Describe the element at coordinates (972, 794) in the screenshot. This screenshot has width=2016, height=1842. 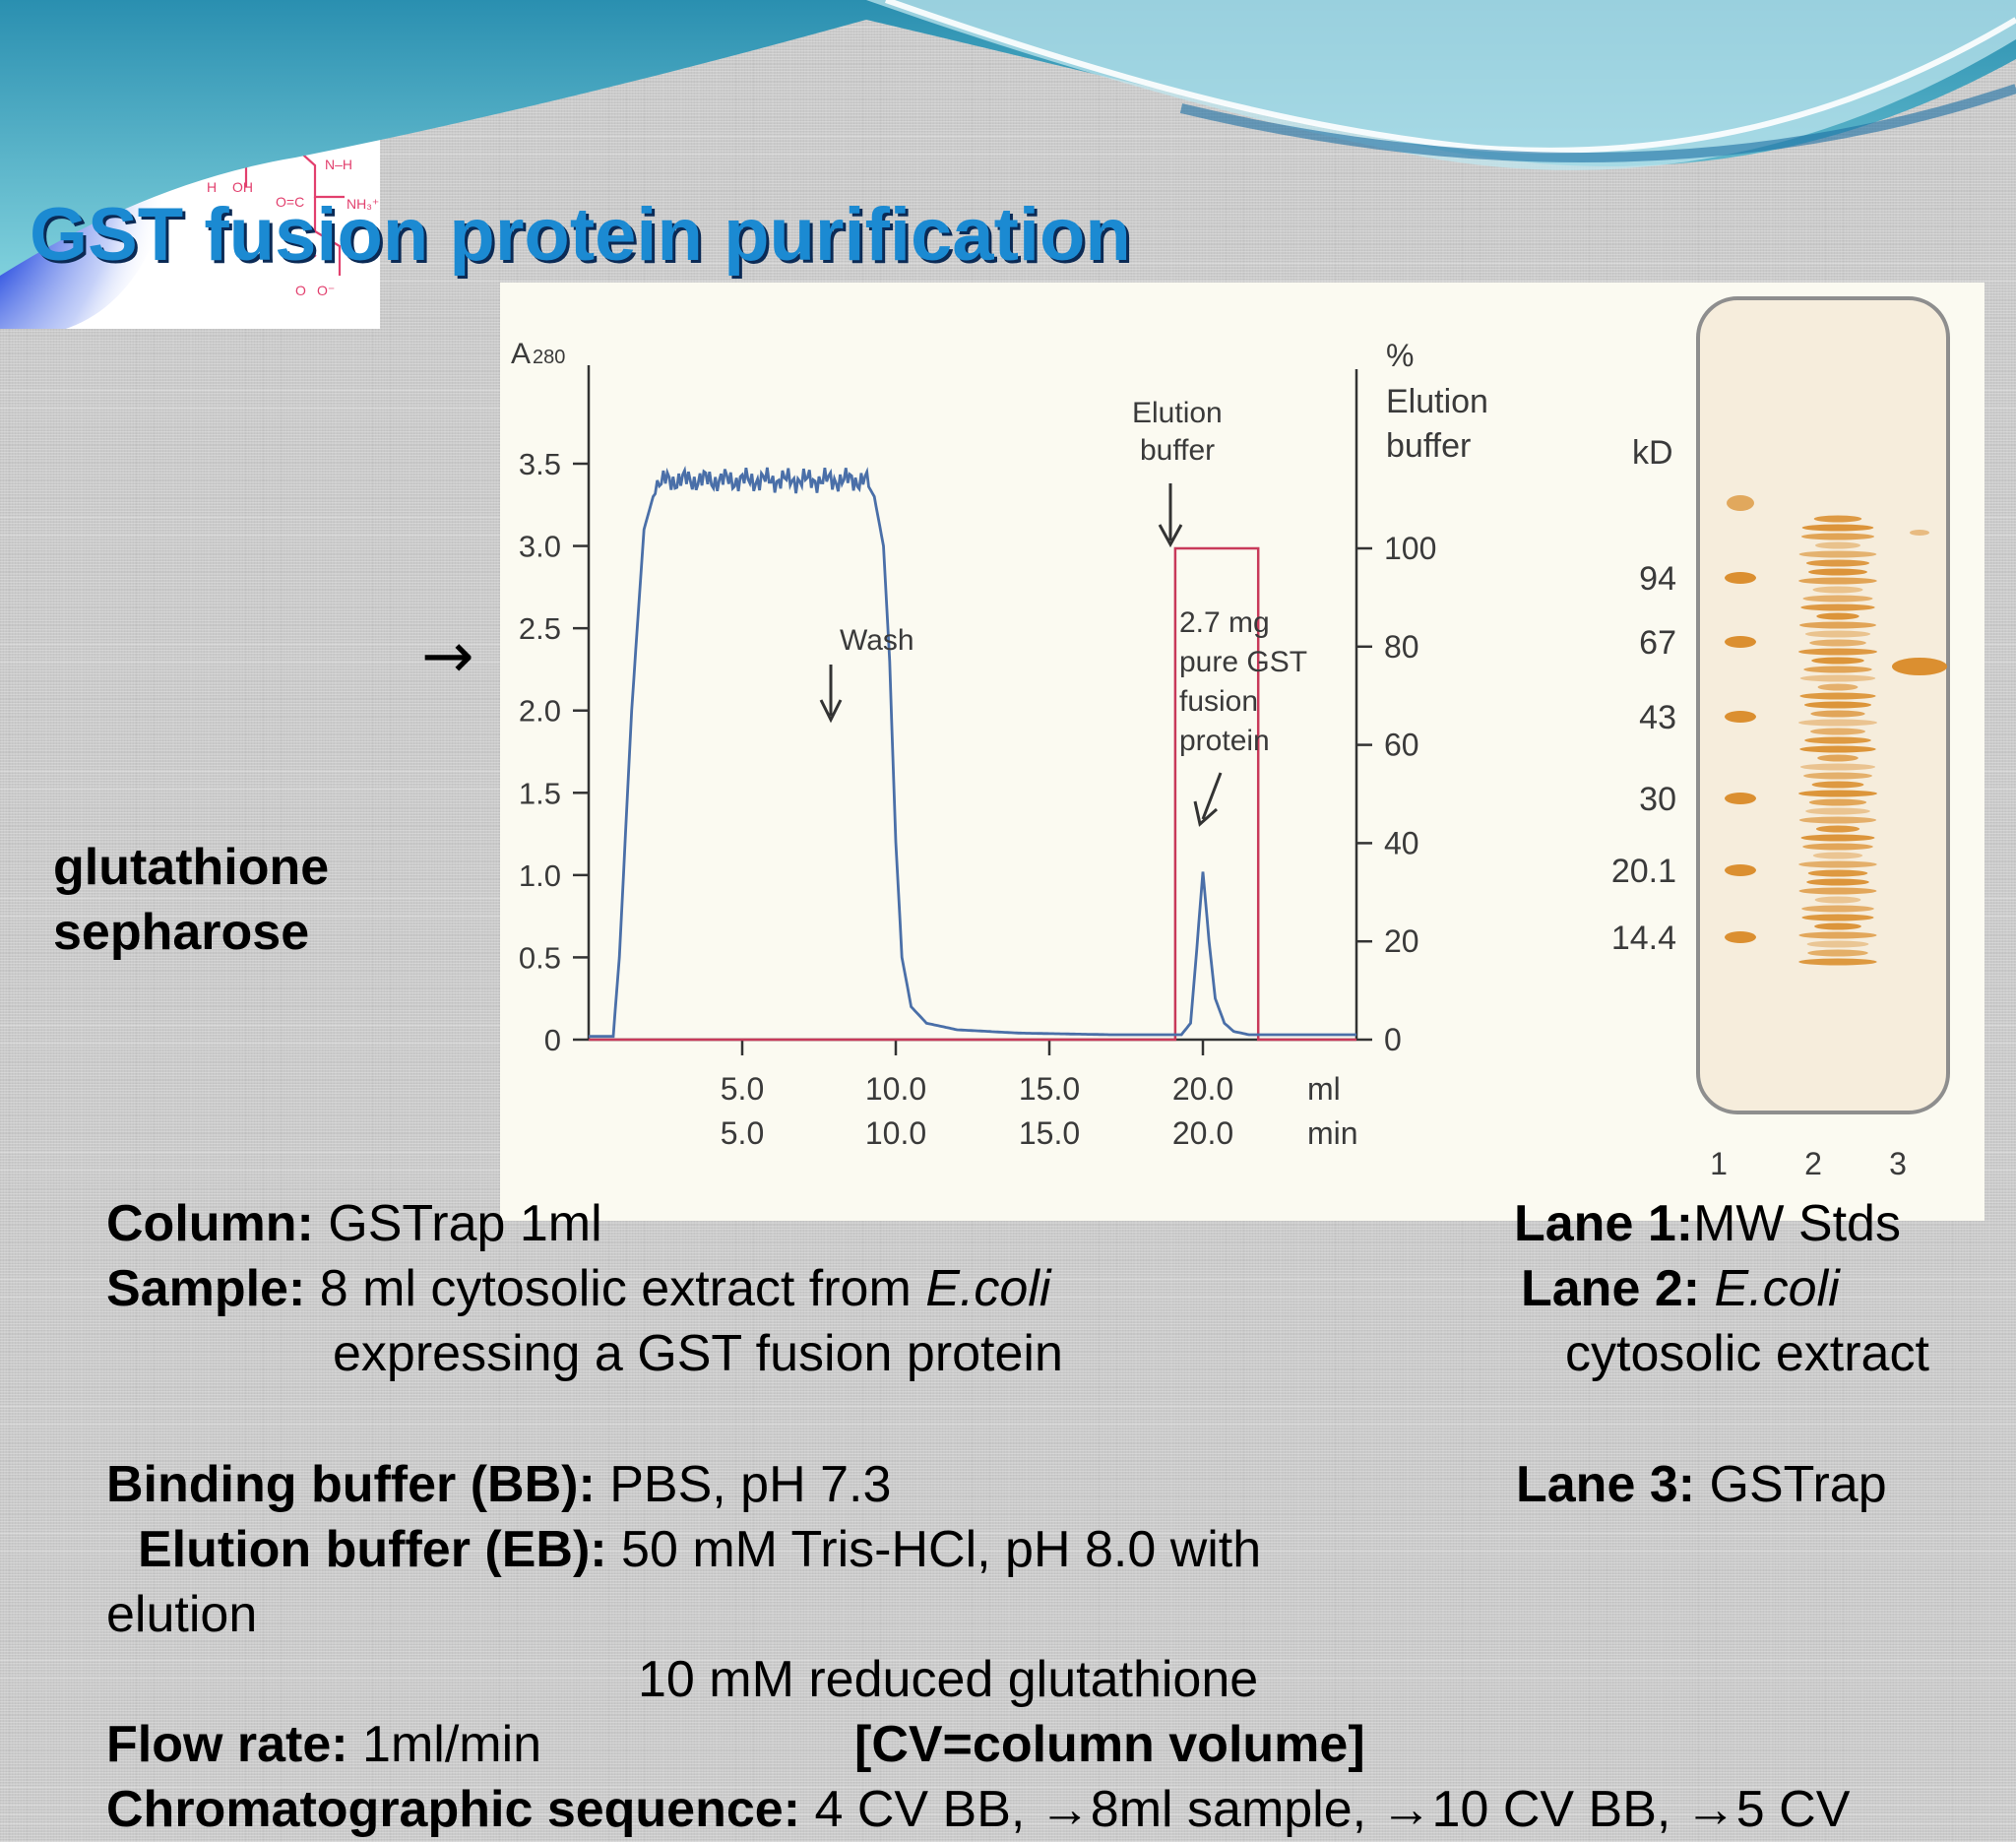
I see `elution-gradient-line` at that location.